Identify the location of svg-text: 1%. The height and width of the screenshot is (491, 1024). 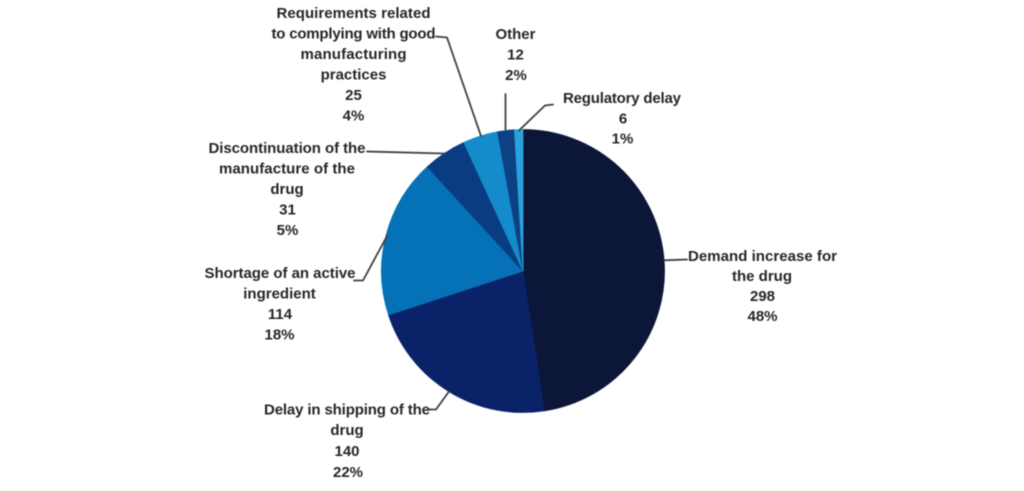
(623, 139).